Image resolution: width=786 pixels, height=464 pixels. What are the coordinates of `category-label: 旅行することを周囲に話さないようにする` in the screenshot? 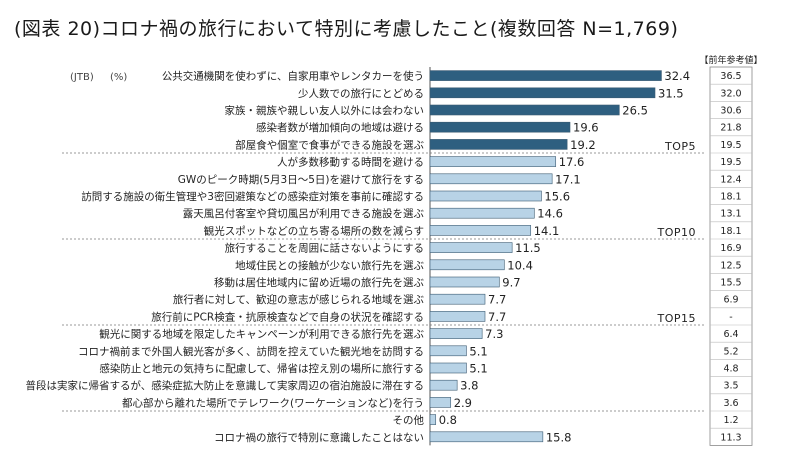 It's located at (324, 248).